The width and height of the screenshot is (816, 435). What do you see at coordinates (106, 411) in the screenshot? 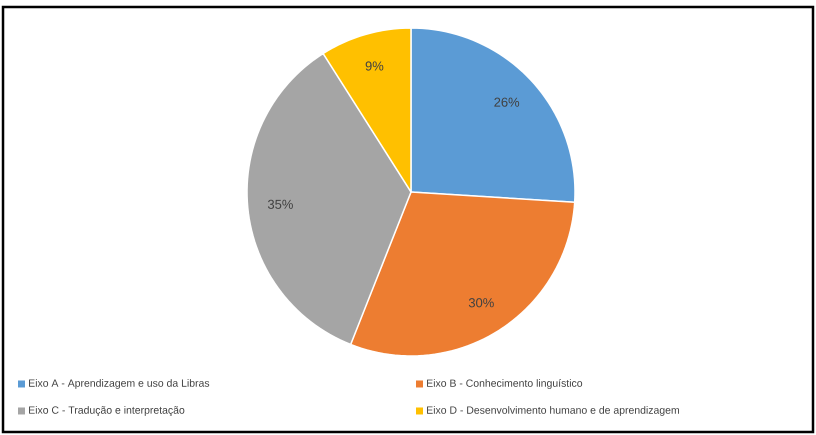
I see `legend-label: Eixo C - Tradução e interpretação` at bounding box center [106, 411].